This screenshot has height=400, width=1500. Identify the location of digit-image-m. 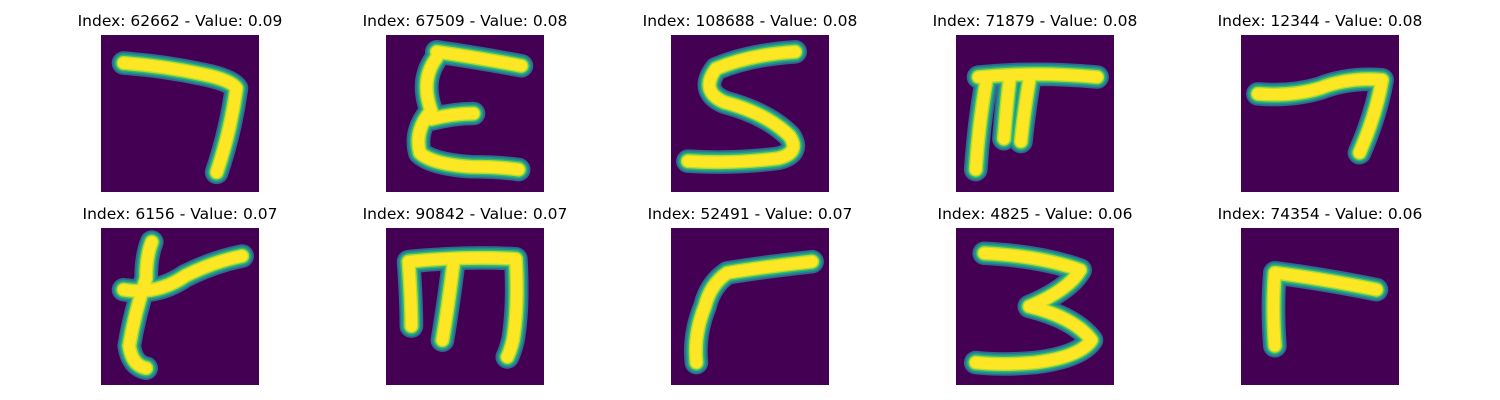
(465, 306).